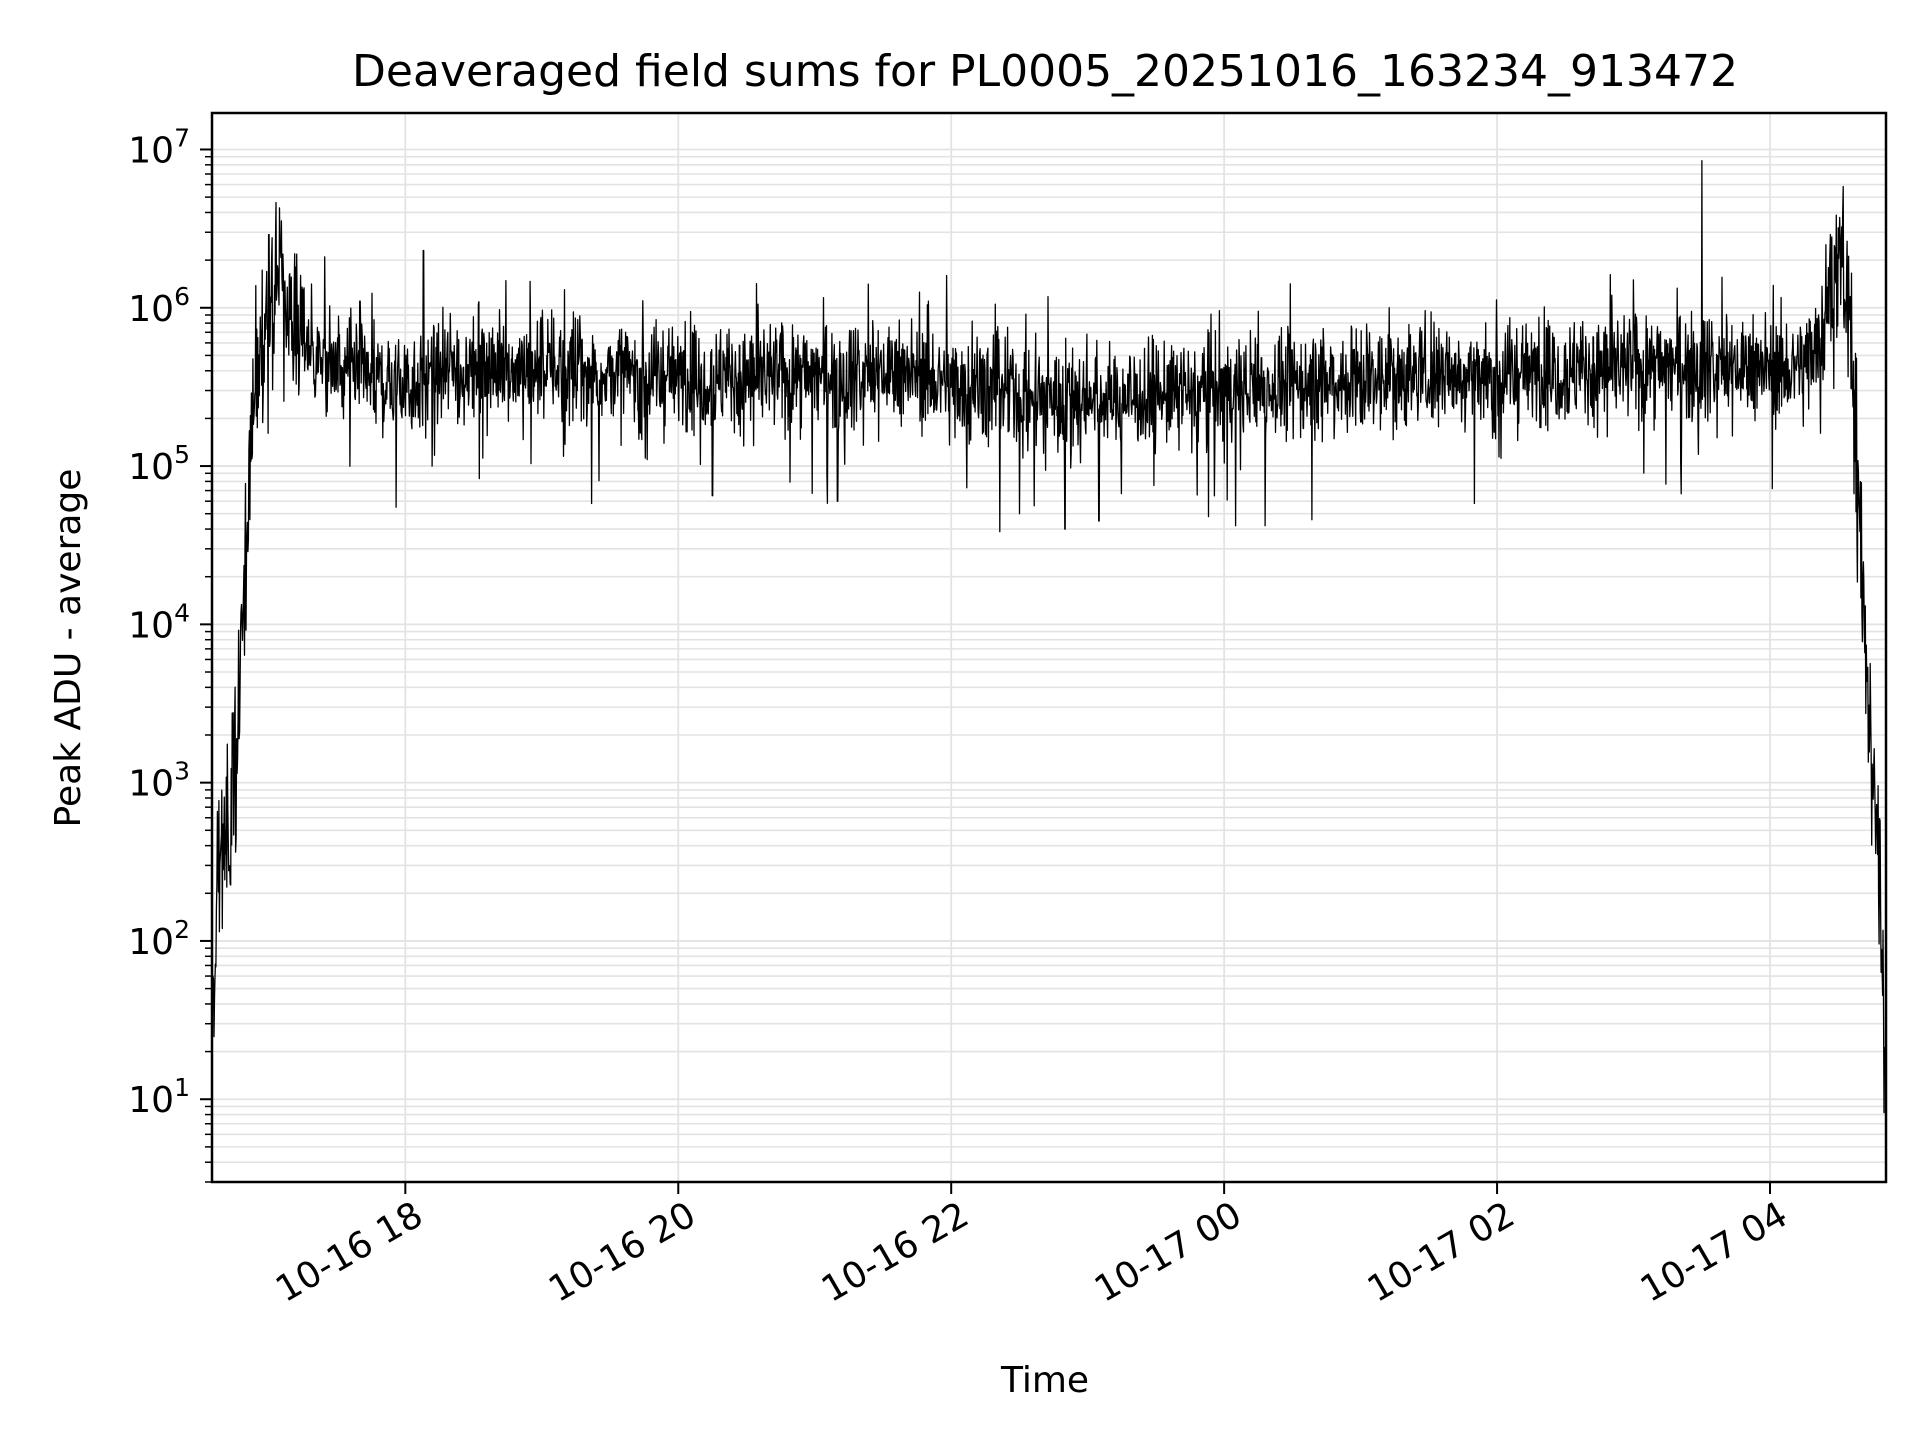 The image size is (1920, 1440). Describe the element at coordinates (159, 306) in the screenshot. I see `y-tick-label: 10⁶` at that location.